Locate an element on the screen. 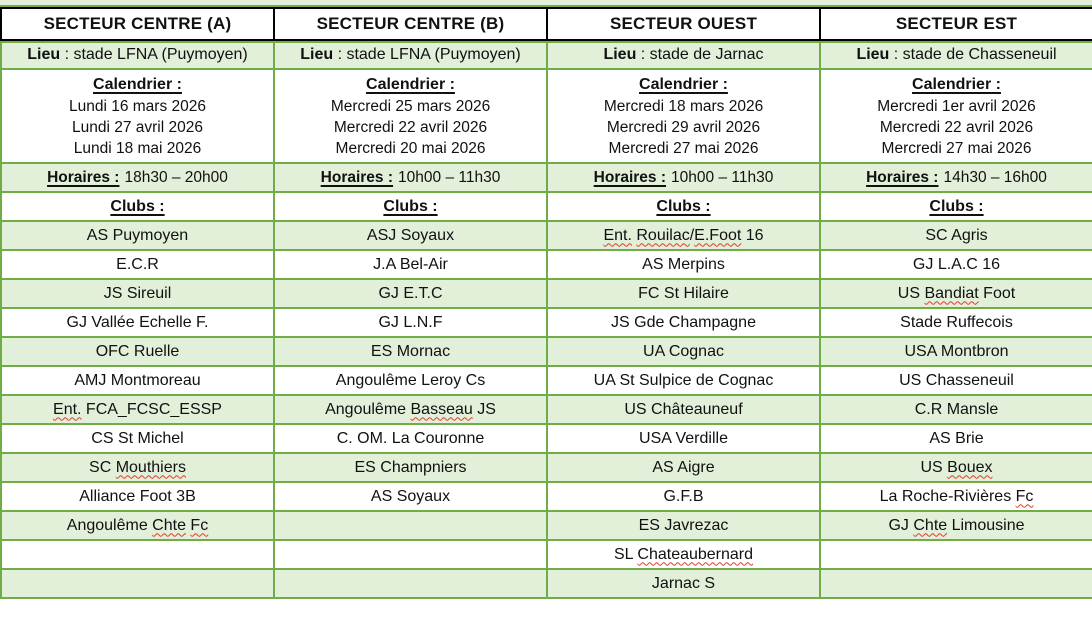 This screenshot has height=628, width=1092. club-name-part: US is located at coordinates (911, 293).